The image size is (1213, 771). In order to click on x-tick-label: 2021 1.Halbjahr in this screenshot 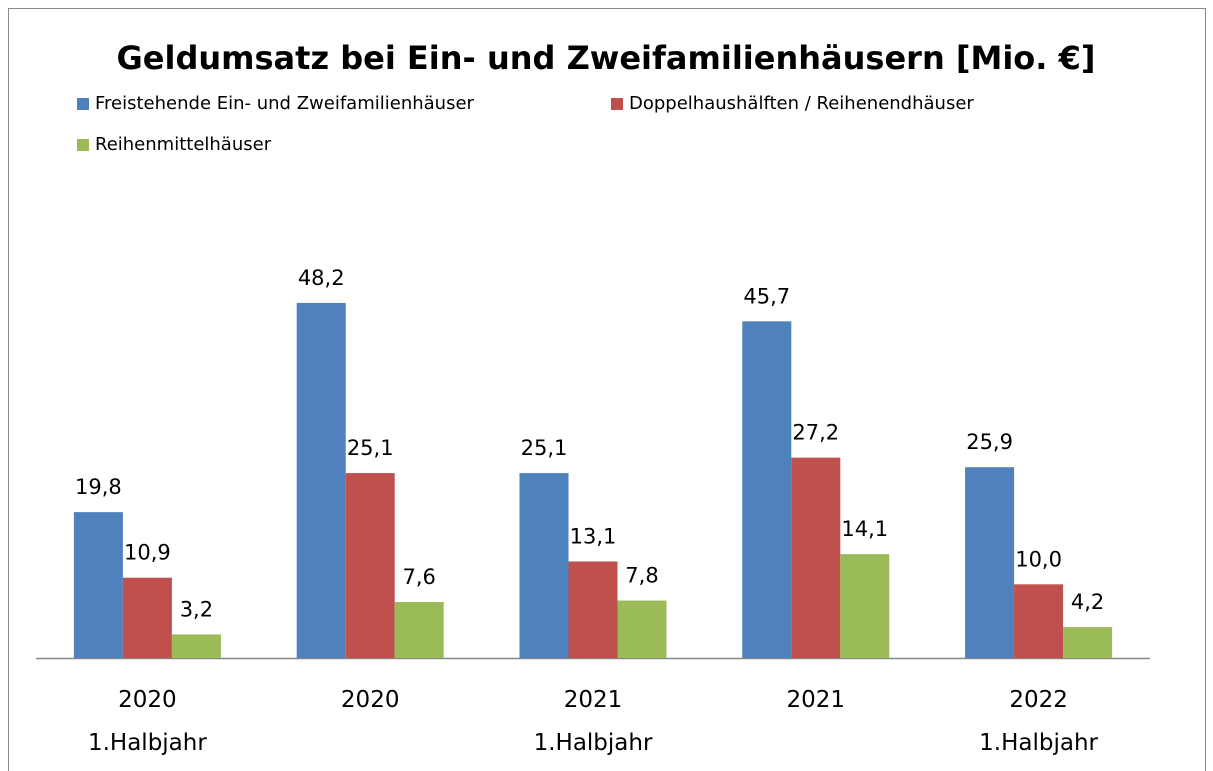, I will do `click(593, 721)`.